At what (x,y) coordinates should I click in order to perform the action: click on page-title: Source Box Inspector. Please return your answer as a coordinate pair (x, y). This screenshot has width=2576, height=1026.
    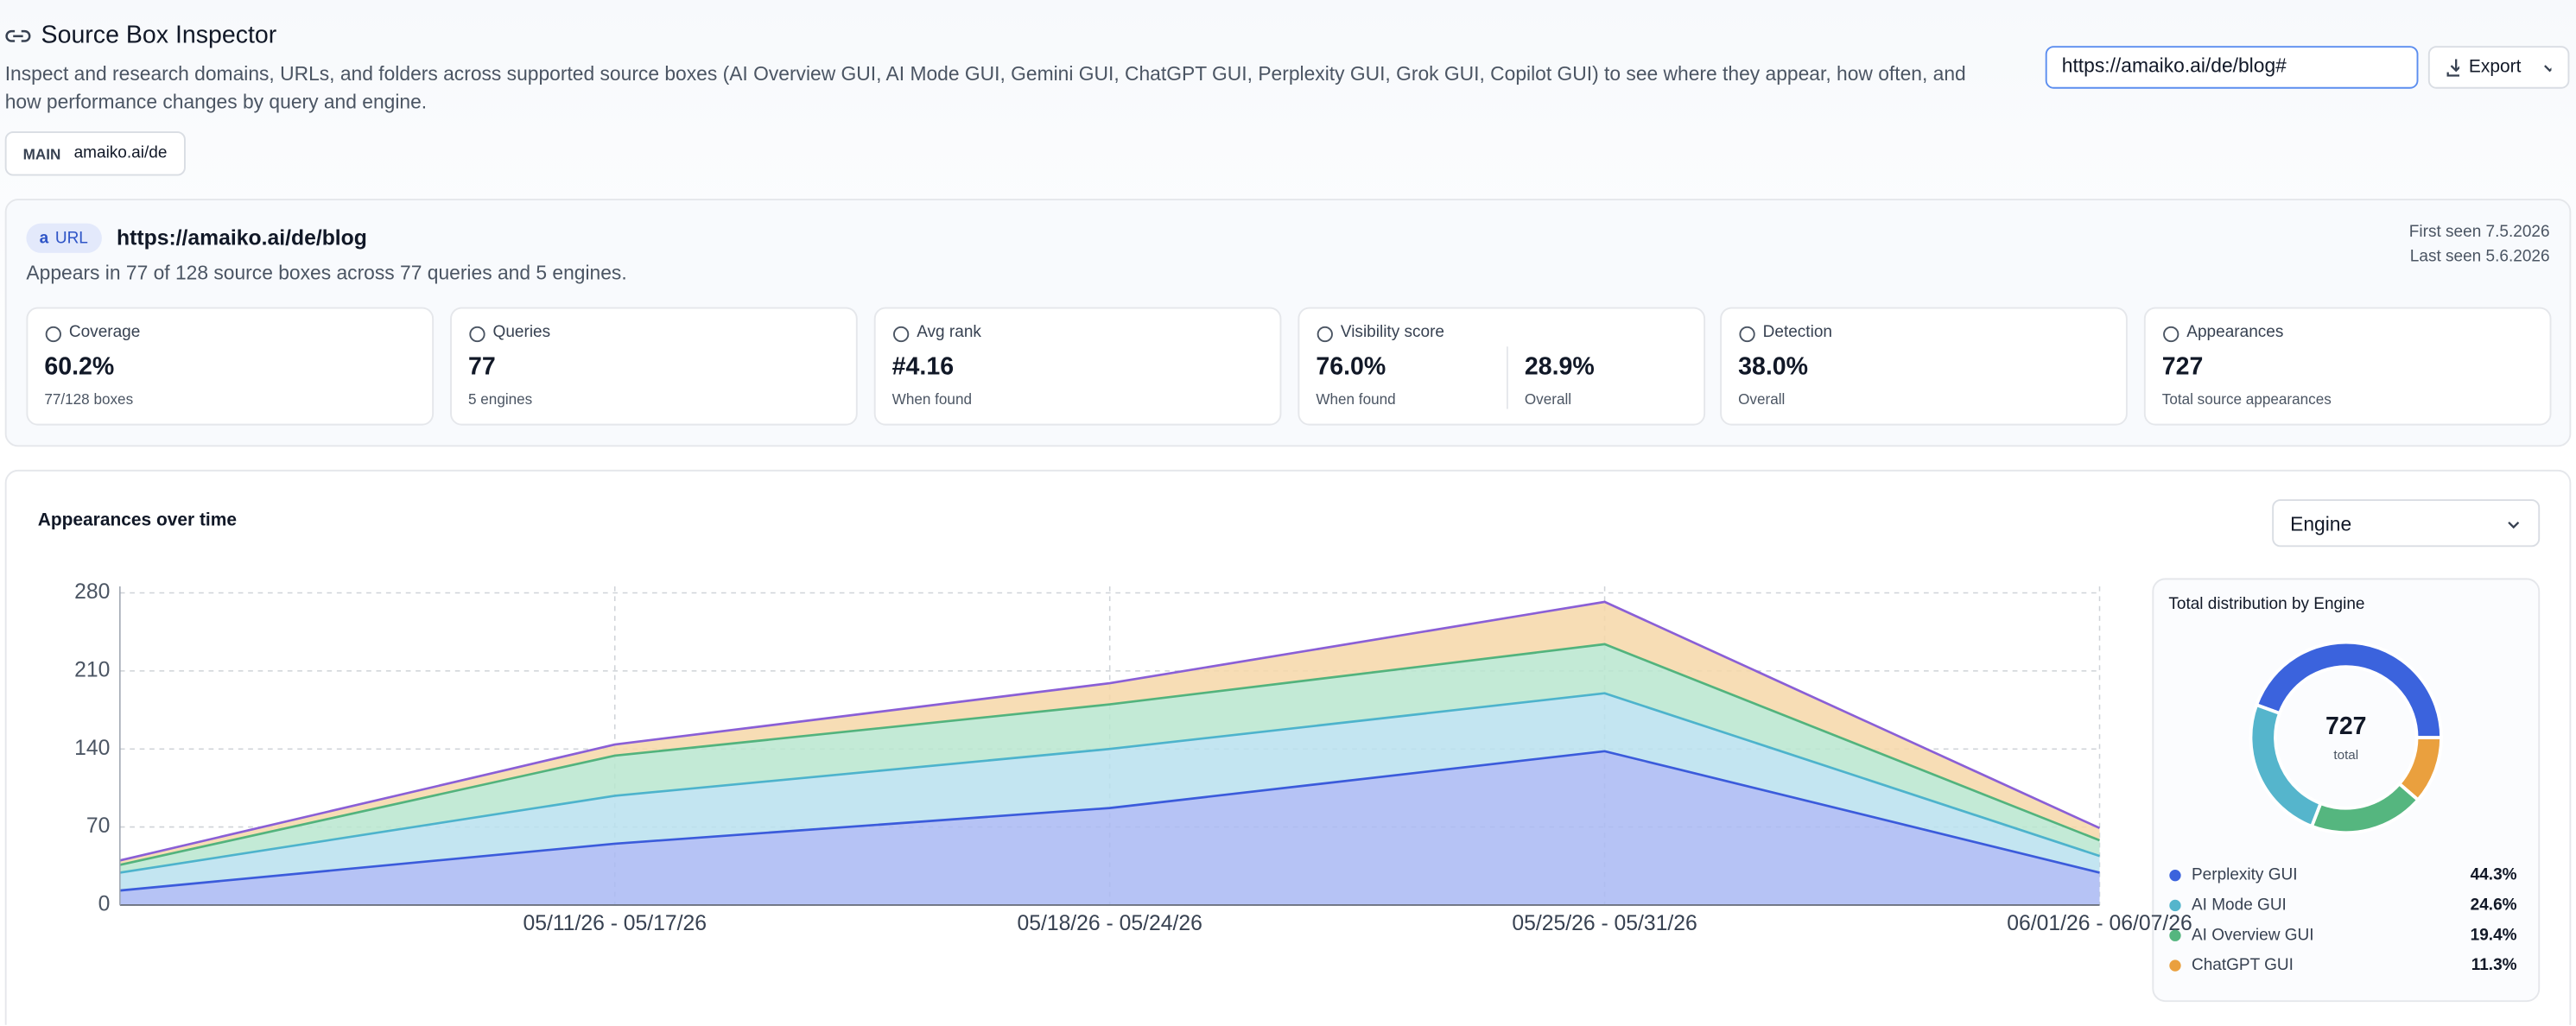
    Looking at the image, I should click on (159, 35).